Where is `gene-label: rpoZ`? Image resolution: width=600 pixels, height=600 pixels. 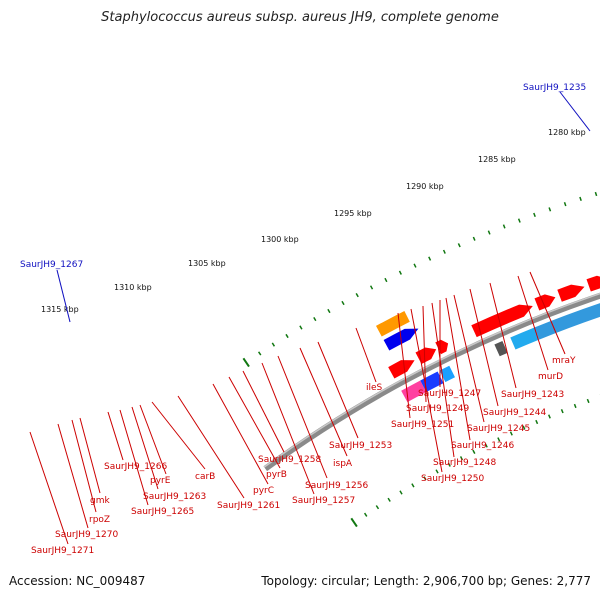
gene-label: rpoZ is located at coordinates (99, 520).